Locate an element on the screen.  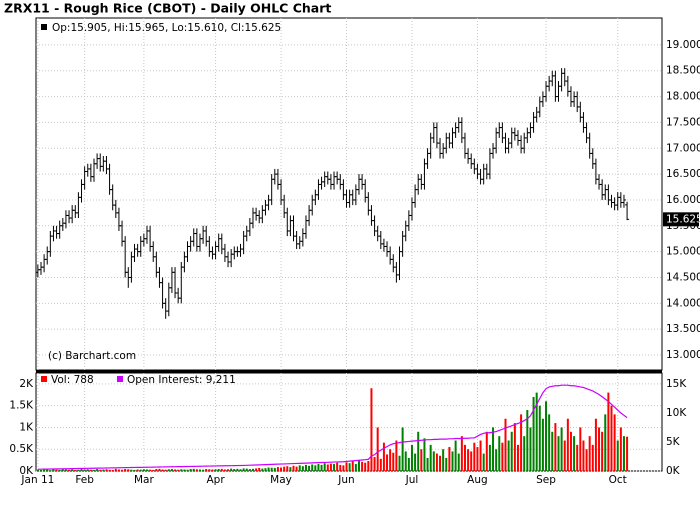
y-tick-label: 14.500 is located at coordinates (683, 277).